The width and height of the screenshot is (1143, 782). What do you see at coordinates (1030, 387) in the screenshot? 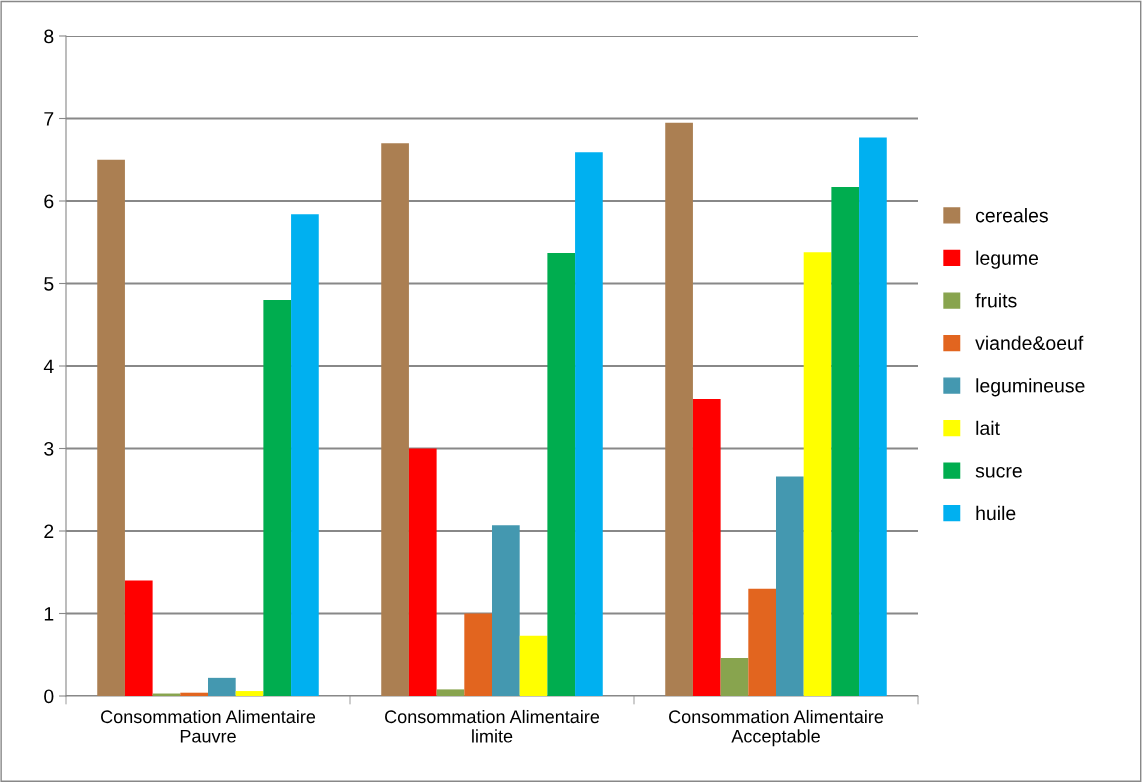
I see `legend-label: legumineuse` at bounding box center [1030, 387].